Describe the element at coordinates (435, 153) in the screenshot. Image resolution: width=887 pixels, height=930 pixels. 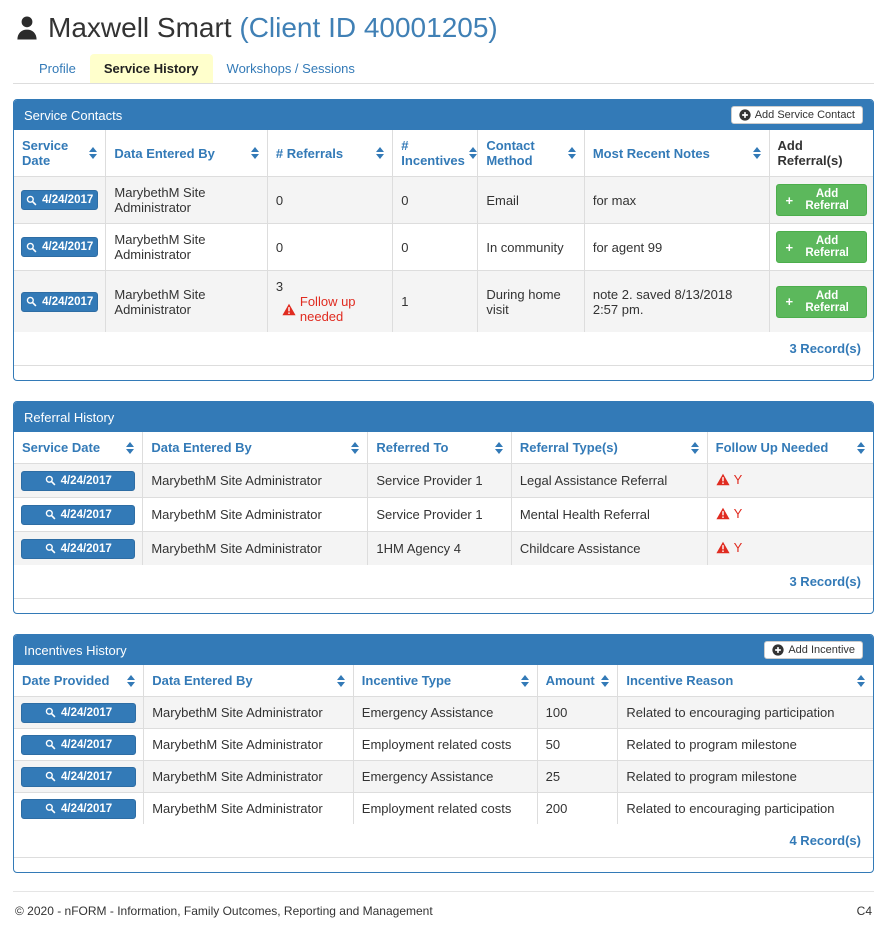
I see `col-header-num-incentives: # Incentives` at that location.